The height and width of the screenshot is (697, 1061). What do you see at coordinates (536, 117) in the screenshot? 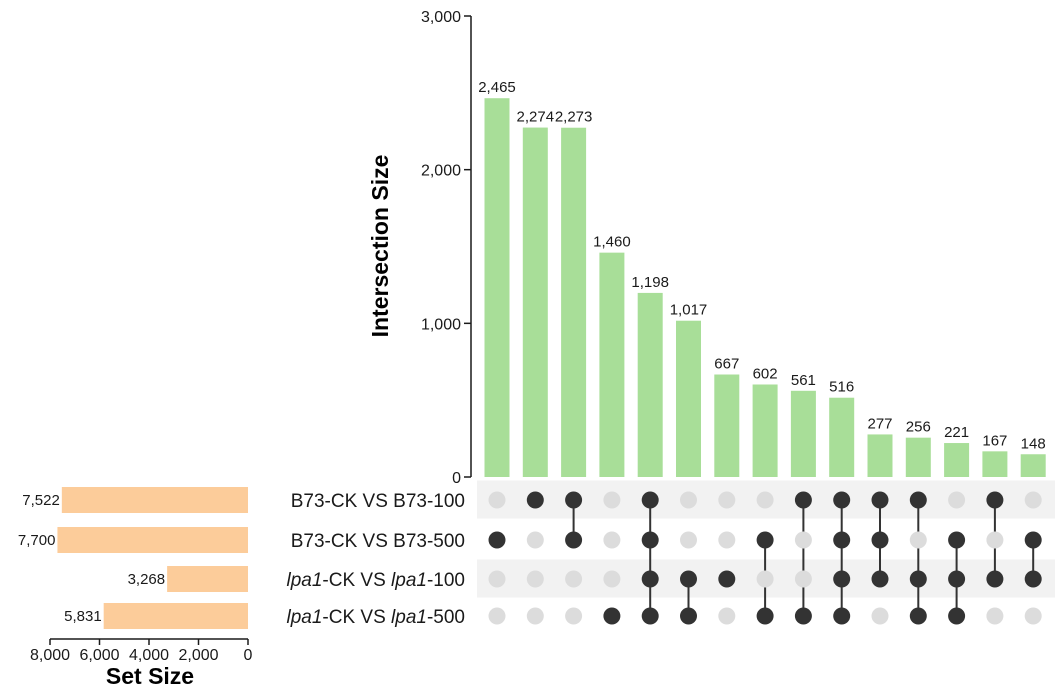
I see `intersection-value-label: 2,274` at bounding box center [536, 117].